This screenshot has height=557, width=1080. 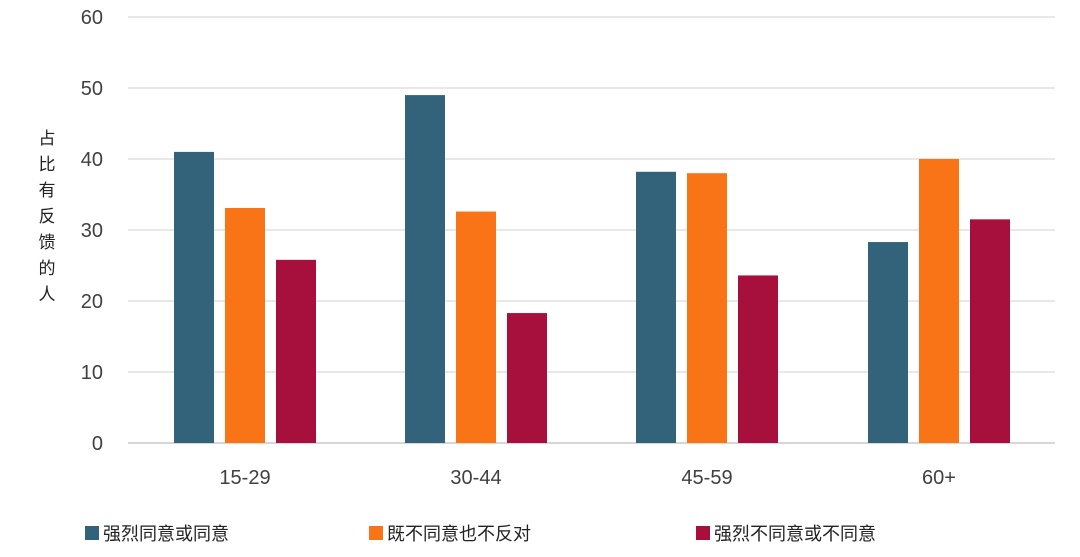 I want to click on legend-label: 强烈同意或同意, so click(x=166, y=534).